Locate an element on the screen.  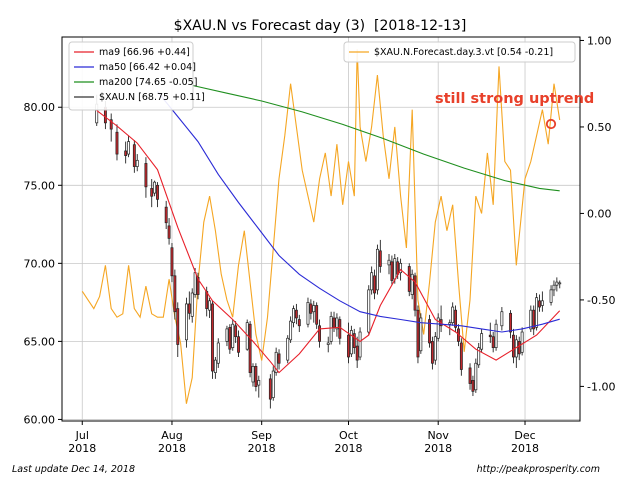
annotation-text: still strong uptrend is located at coordinates (514, 99).